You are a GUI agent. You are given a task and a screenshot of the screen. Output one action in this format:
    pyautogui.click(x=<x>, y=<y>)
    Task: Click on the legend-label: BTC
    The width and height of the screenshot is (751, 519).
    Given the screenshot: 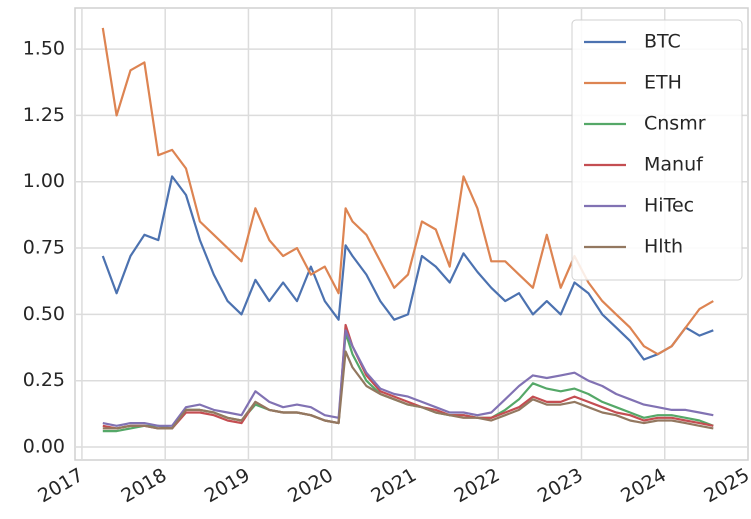 What is the action you would take?
    pyautogui.click(x=662, y=42)
    